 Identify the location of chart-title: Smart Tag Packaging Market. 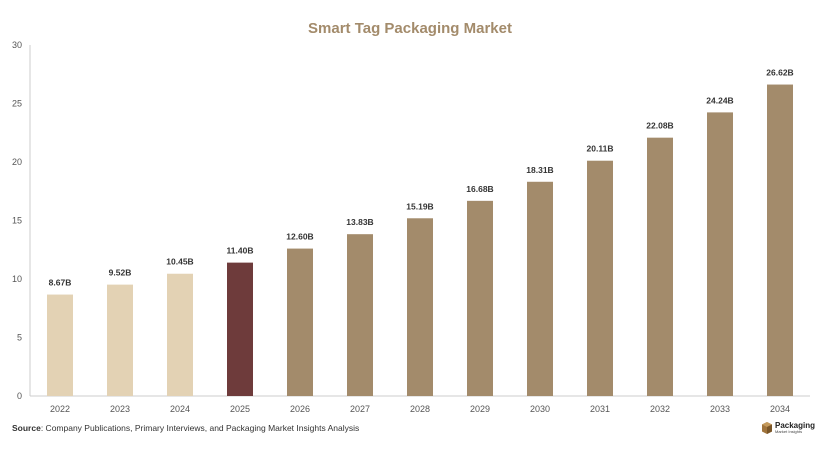
(410, 28).